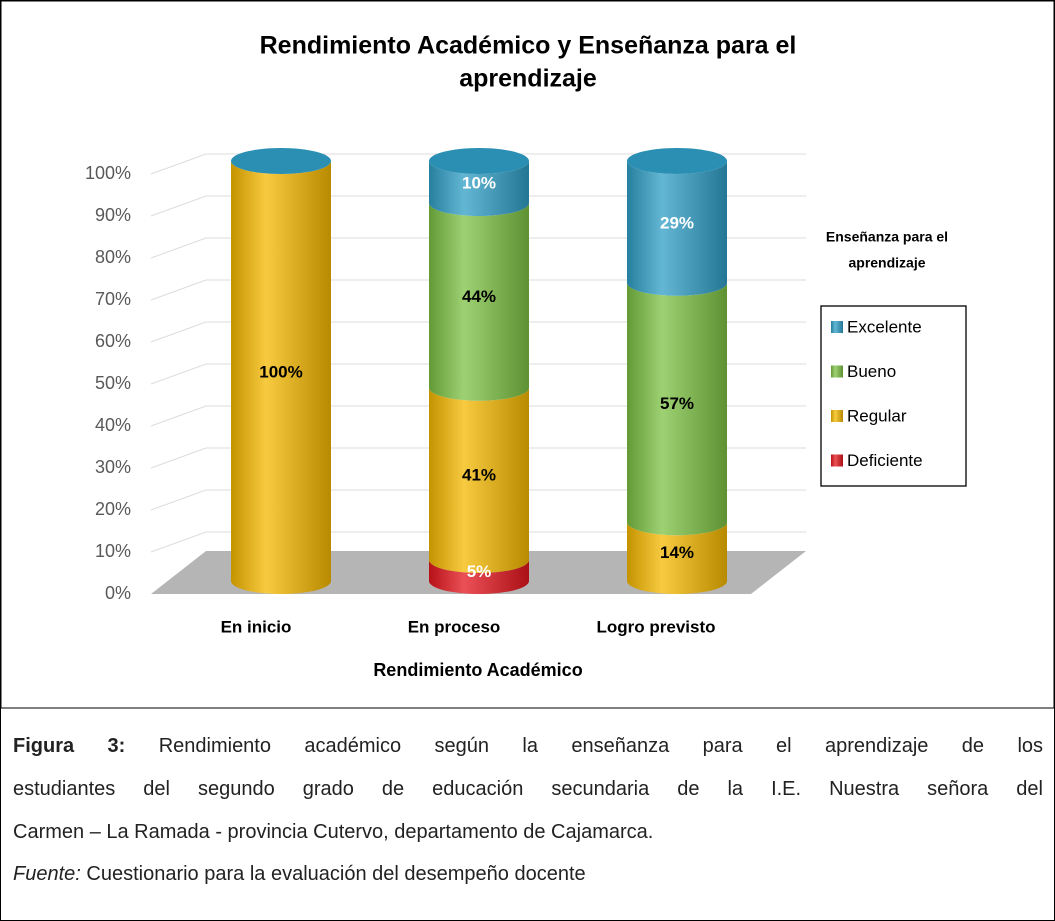  Describe the element at coordinates (477, 670) in the screenshot. I see `x-axis-title: Rendimiento Académico` at that location.